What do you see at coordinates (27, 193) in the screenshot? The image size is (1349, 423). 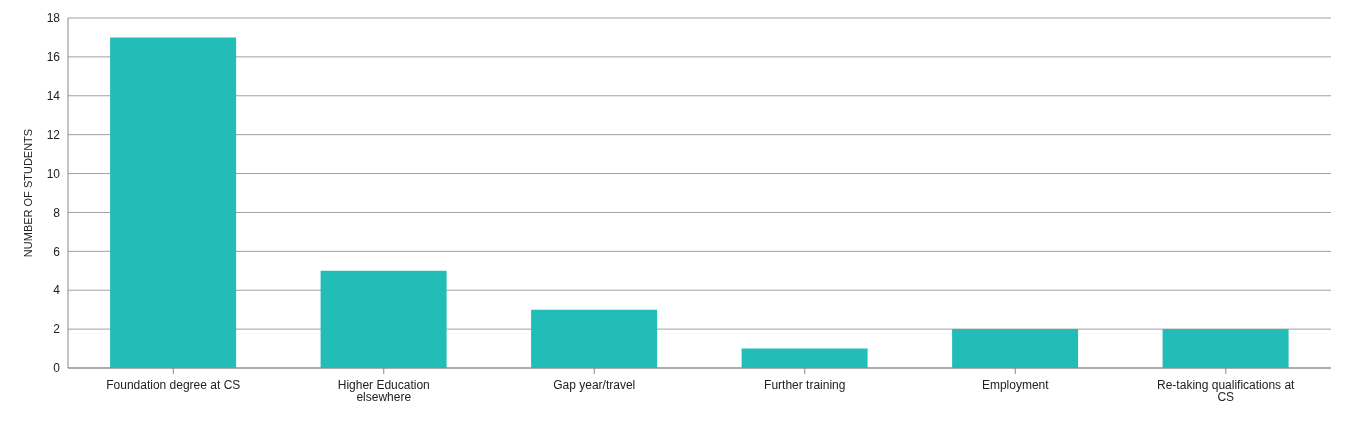 I see `y-axis-title: NUMBER OF STUDENTS` at bounding box center [27, 193].